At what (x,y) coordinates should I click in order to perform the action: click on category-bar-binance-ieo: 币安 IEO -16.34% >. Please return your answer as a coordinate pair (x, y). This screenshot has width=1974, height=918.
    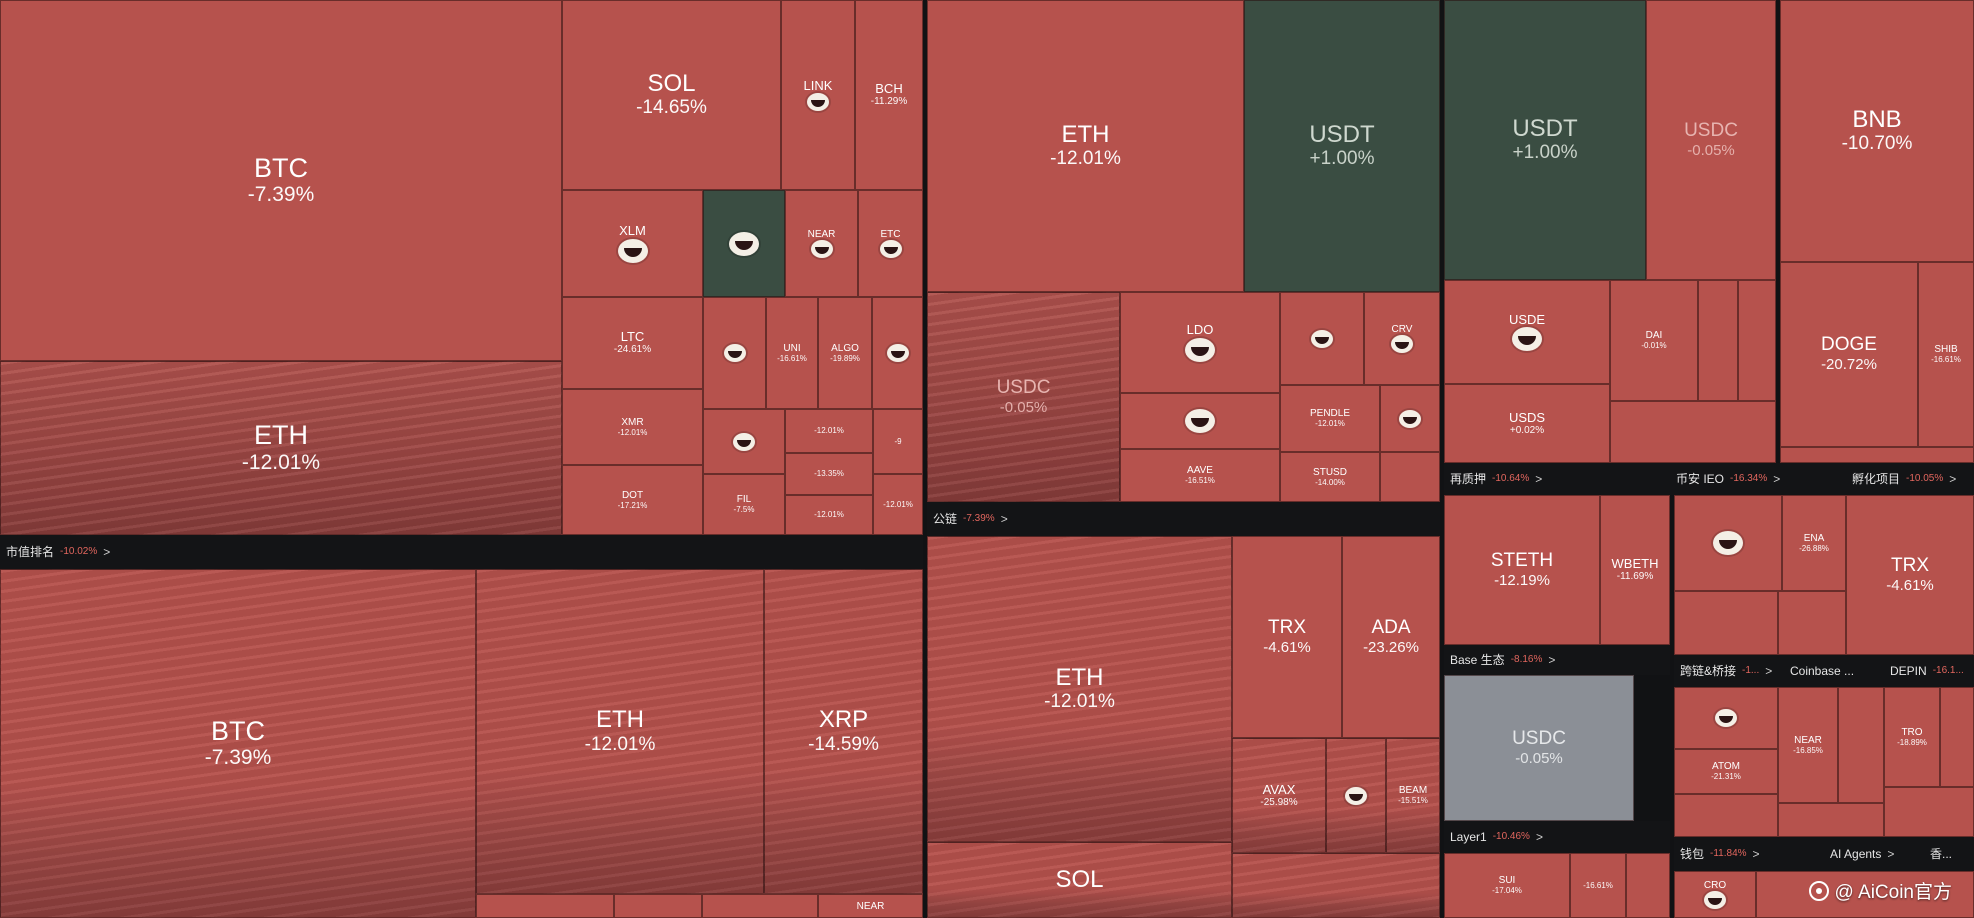
    Looking at the image, I should click on (1758, 479).